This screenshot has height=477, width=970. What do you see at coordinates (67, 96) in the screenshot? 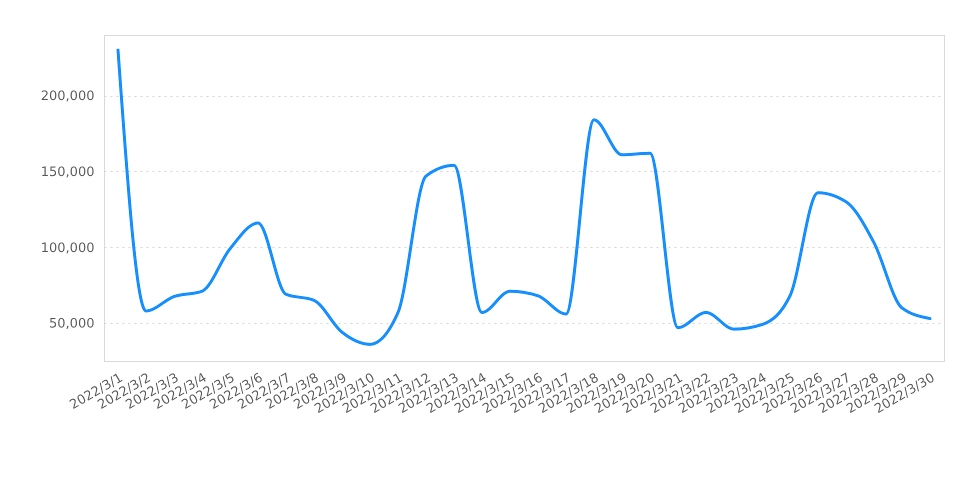
I see `y-tick-label: 200,000` at bounding box center [67, 96].